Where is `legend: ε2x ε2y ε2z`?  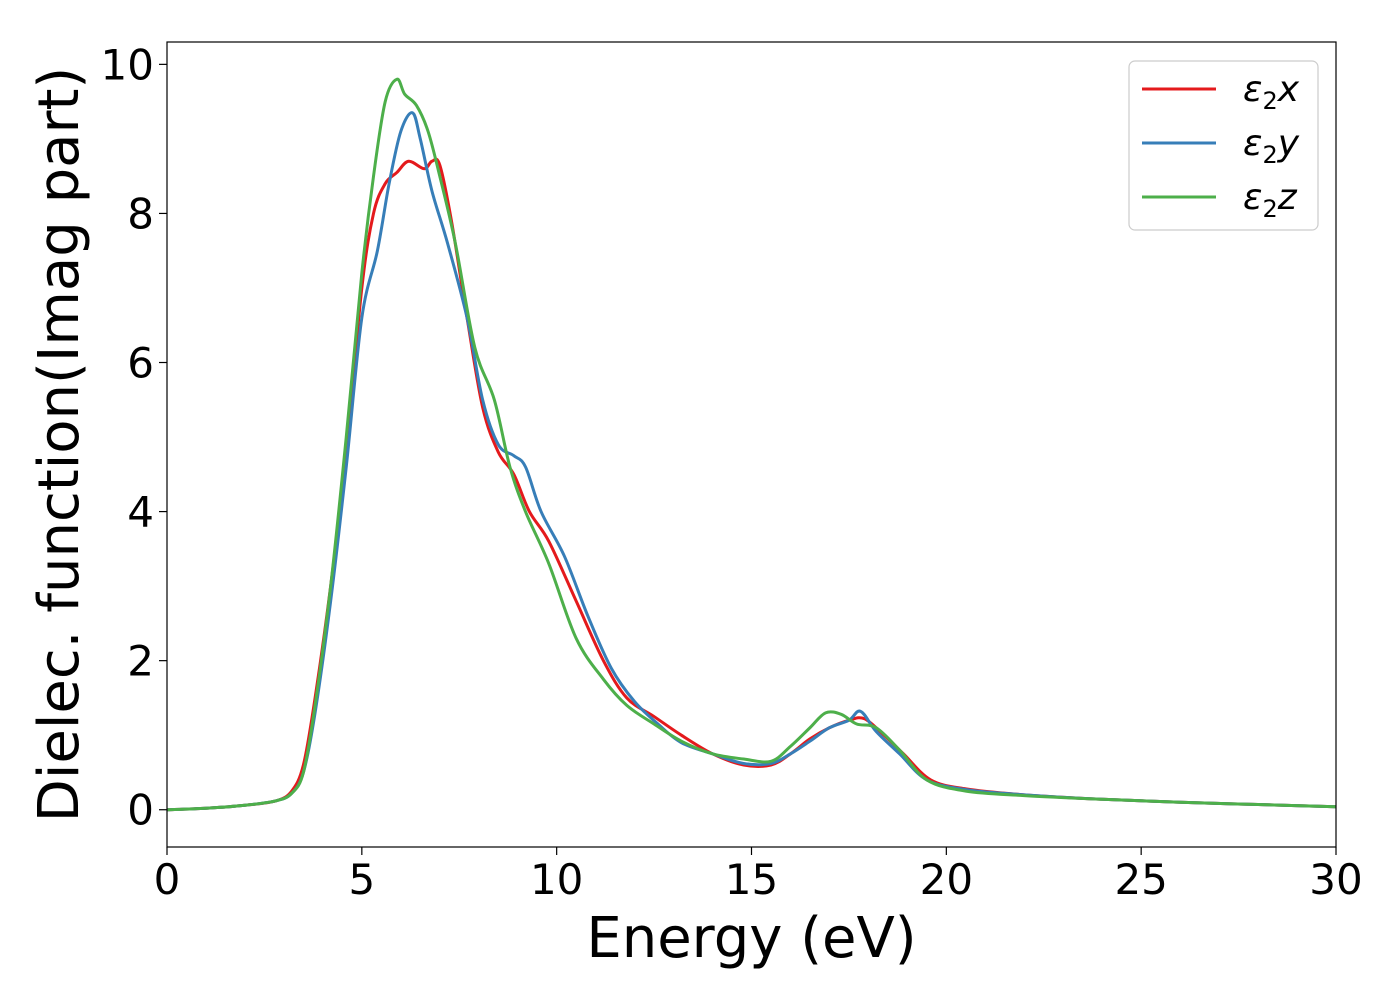 legend: ε2x ε2y ε2z is located at coordinates (1223, 145).